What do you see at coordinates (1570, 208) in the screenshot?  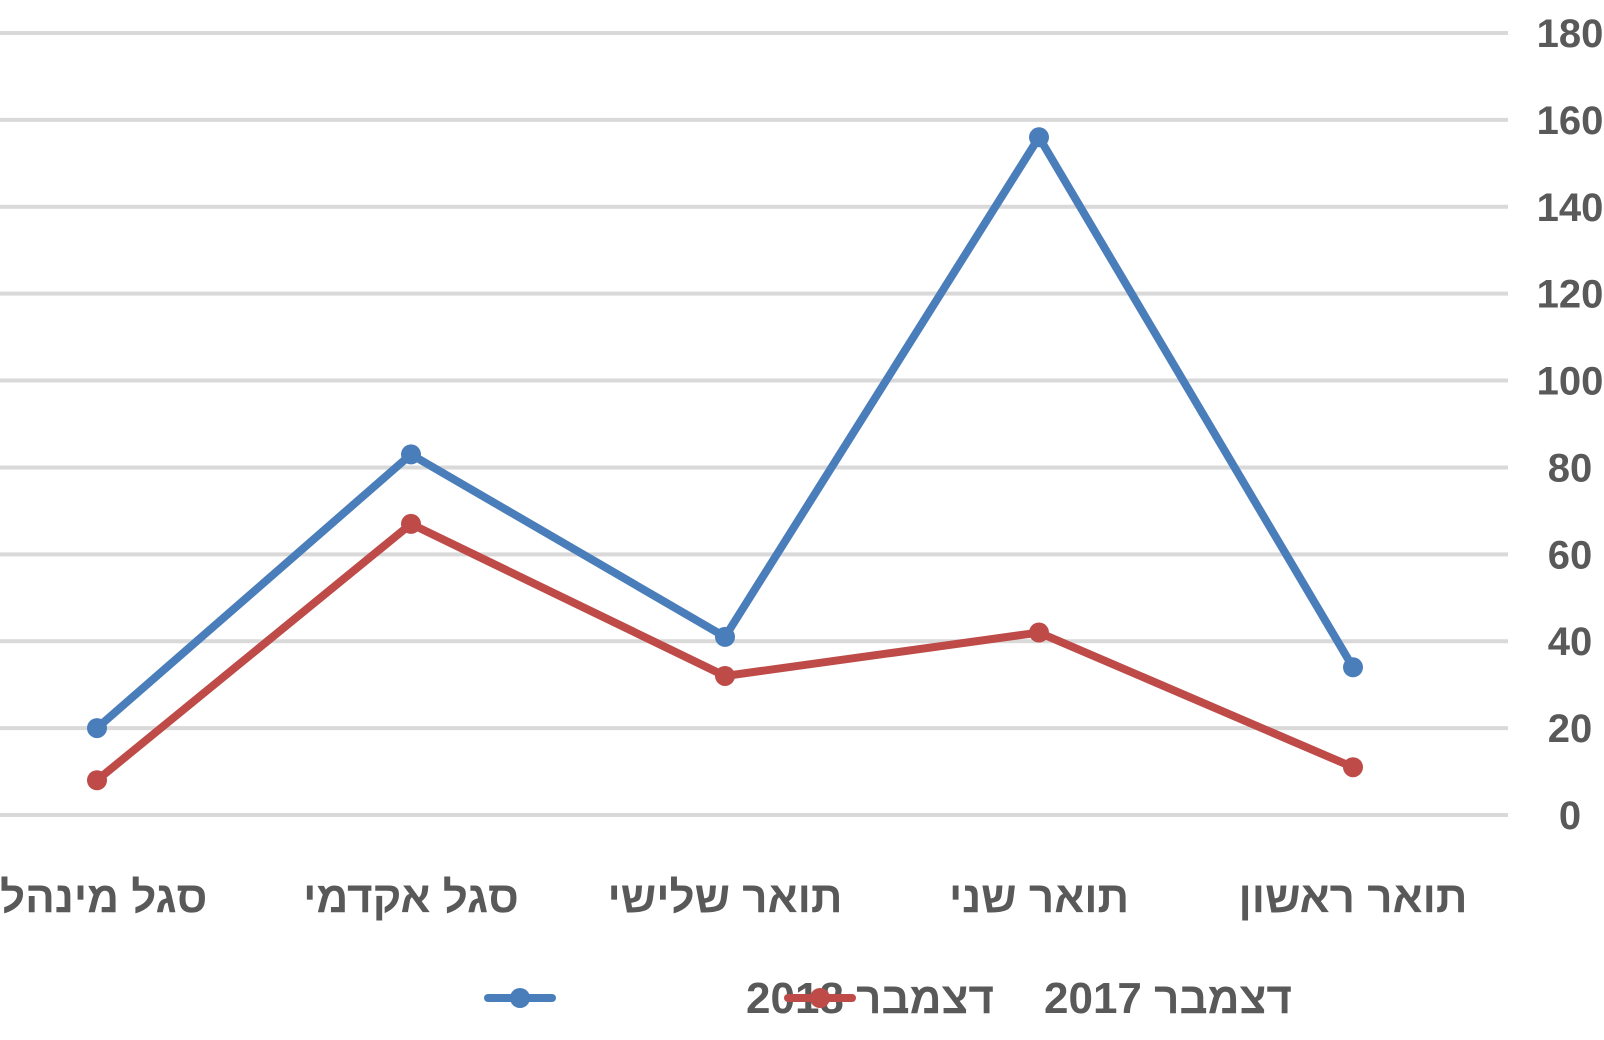 I see `y-tick-label: 140` at bounding box center [1570, 208].